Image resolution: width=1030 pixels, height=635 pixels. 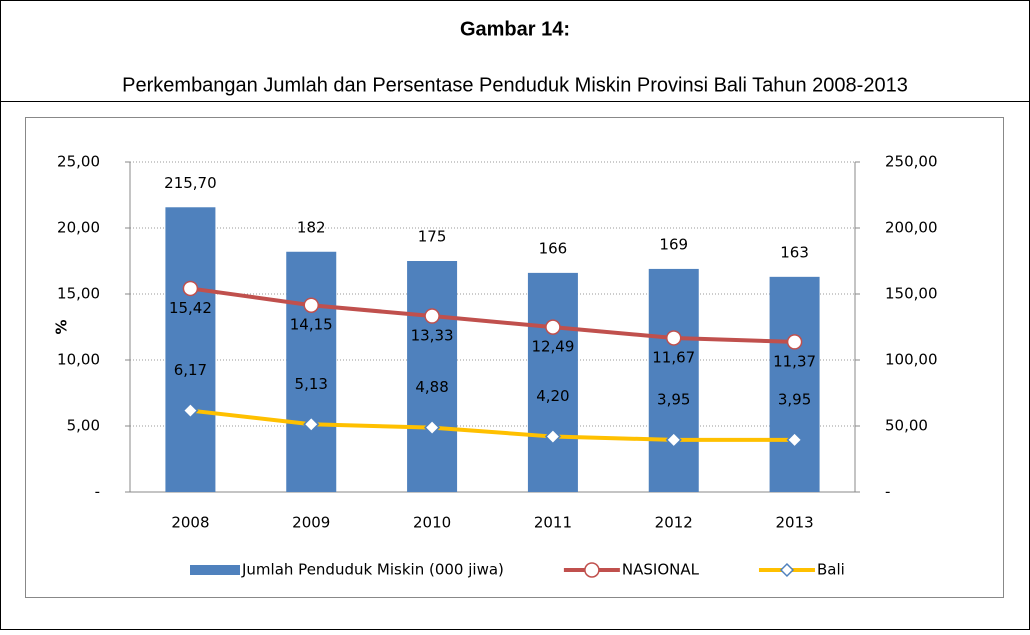 I want to click on y-tick-label: 20,00, so click(x=78, y=228).